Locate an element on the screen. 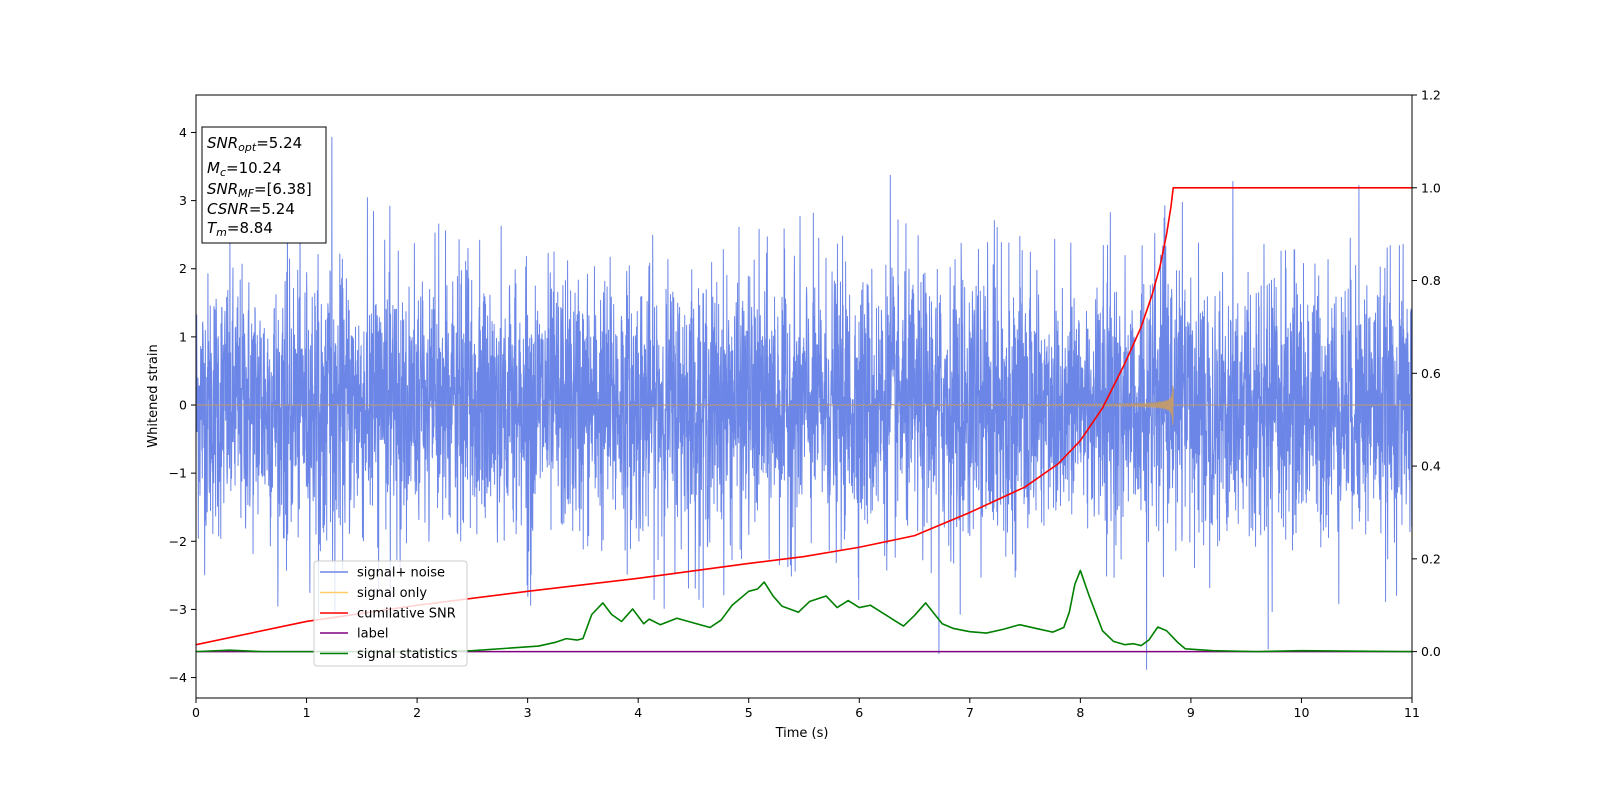 The height and width of the screenshot is (800, 1600). x-axis: 0 1 2 3 4 5 6 7 8 9 10 11 is located at coordinates (806, 709).